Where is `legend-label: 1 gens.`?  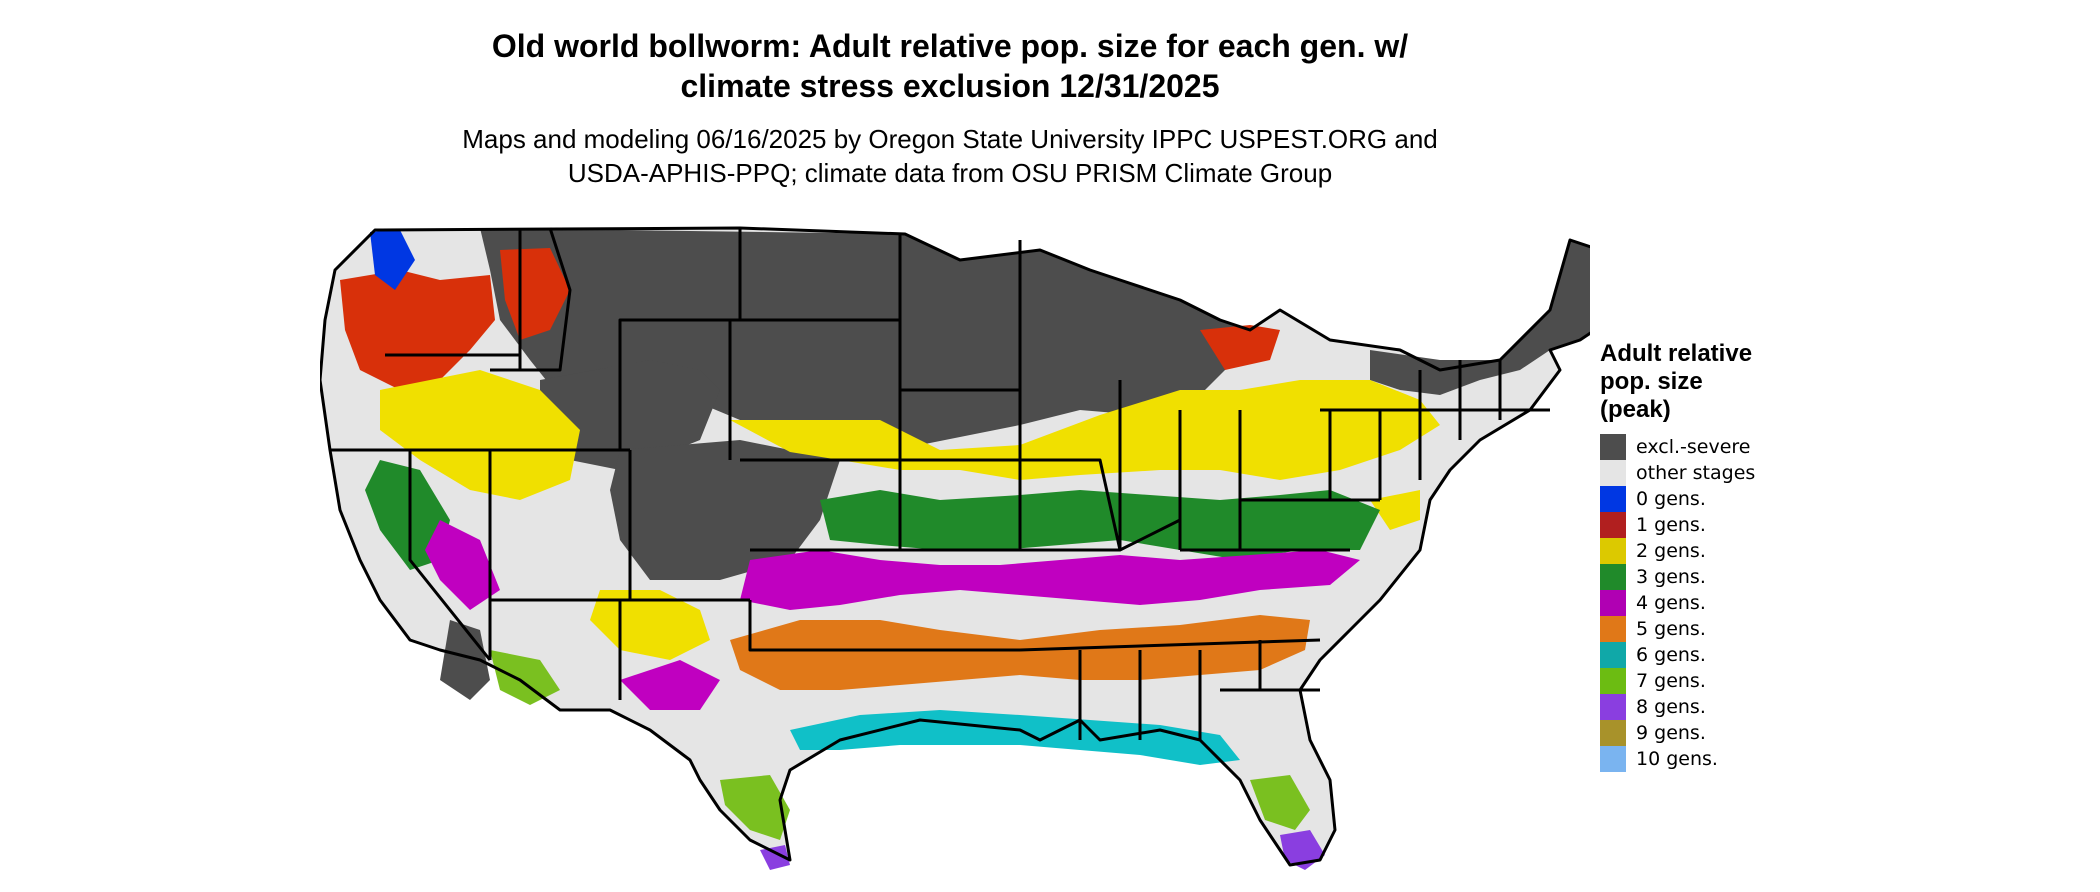 legend-label: 1 gens. is located at coordinates (1671, 525).